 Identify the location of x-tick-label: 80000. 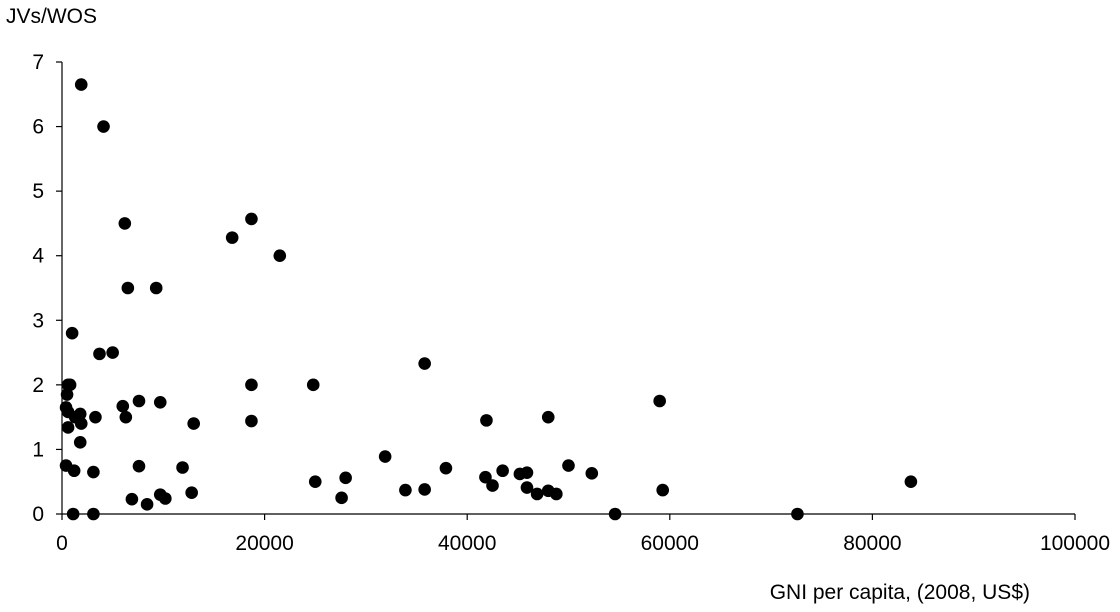
(872, 543).